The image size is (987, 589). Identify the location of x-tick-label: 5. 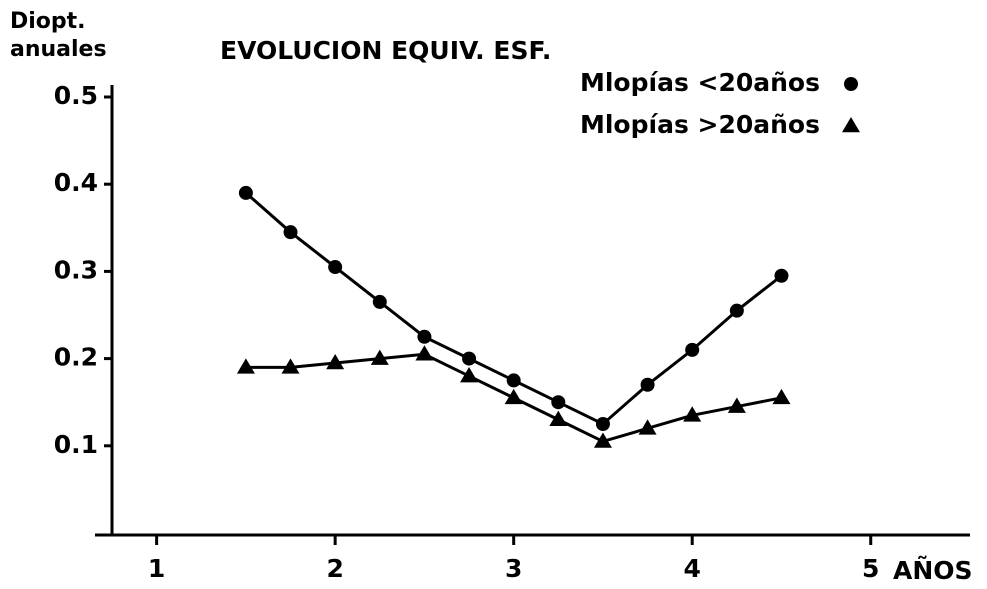
(870, 568).